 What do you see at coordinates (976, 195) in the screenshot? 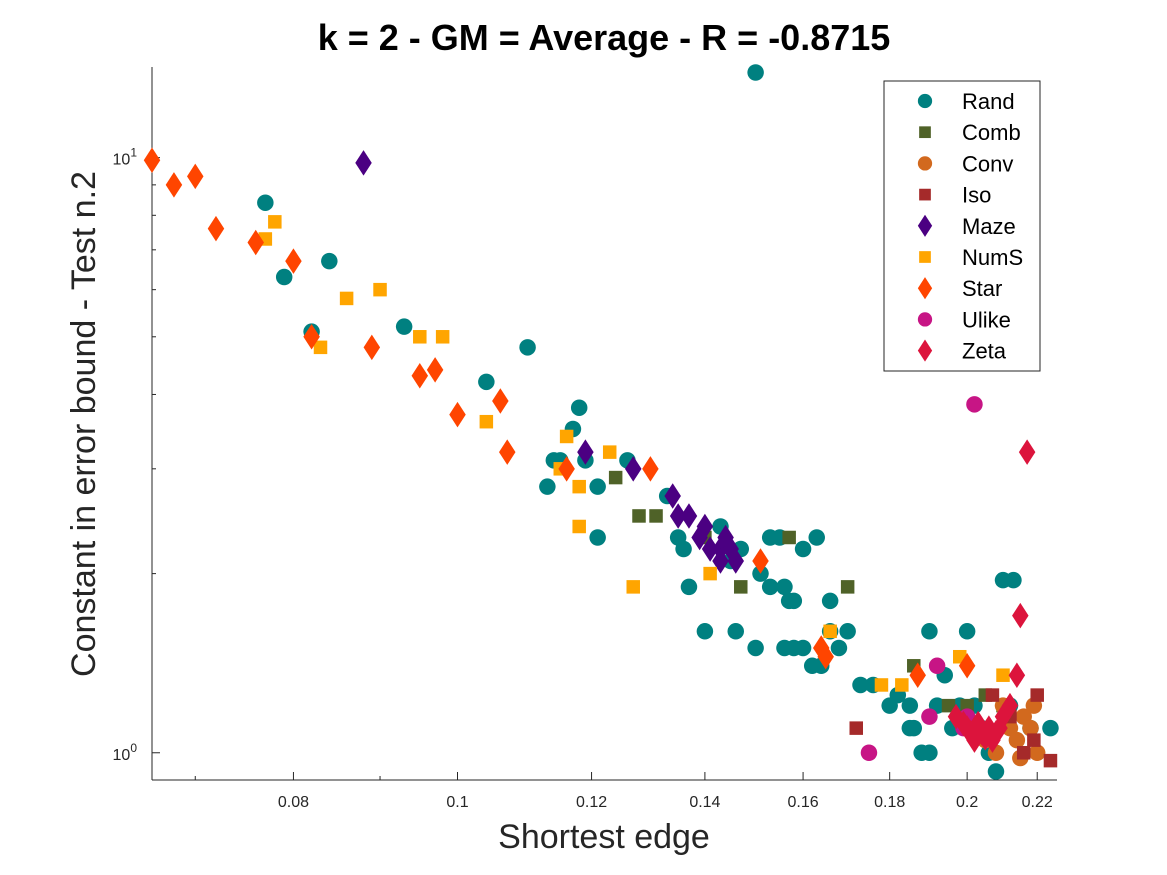
I see `legend-label-iso: Iso` at bounding box center [976, 195].